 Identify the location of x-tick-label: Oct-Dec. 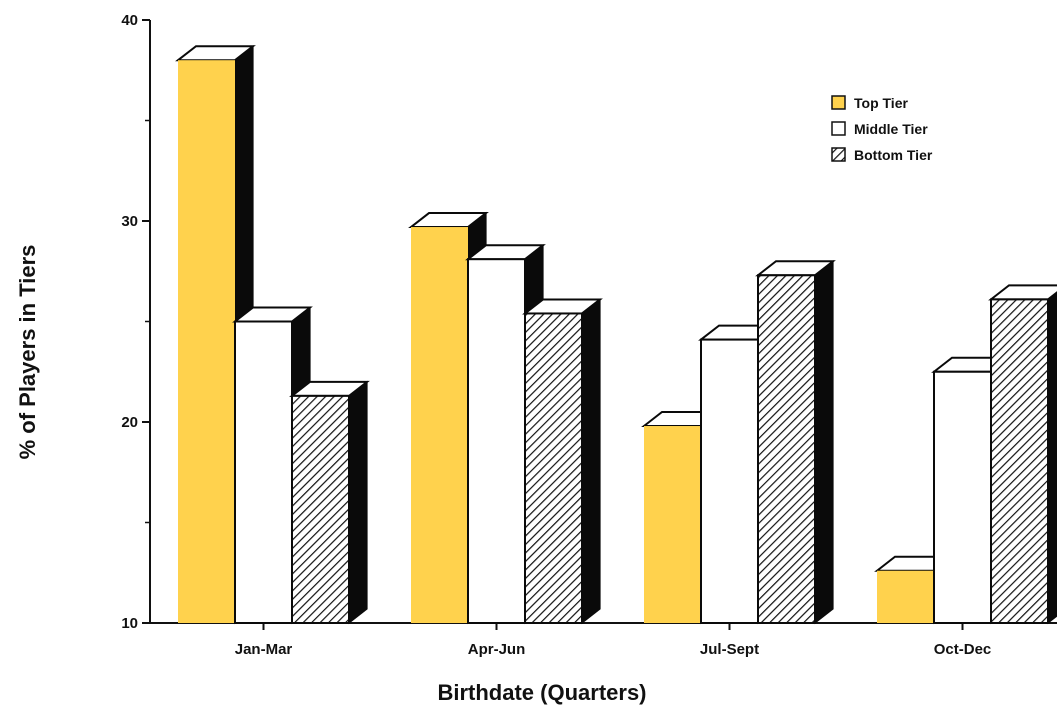
(963, 649).